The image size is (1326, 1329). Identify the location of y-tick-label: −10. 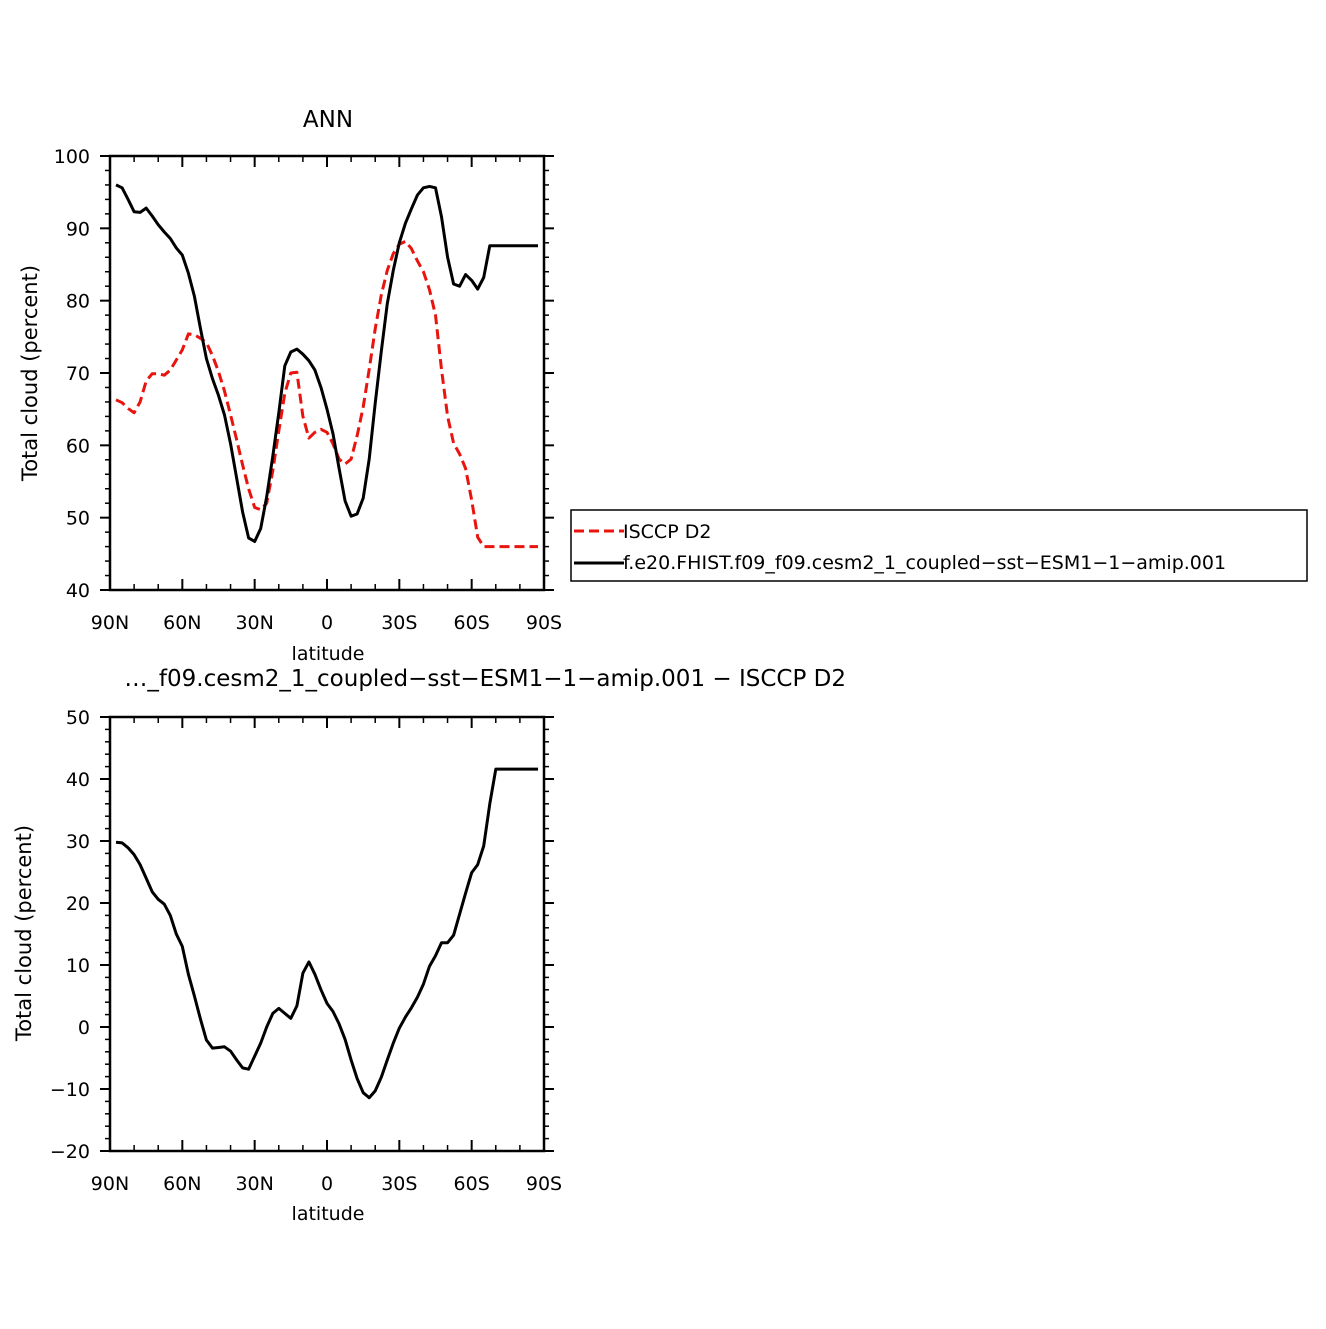
(70, 1090).